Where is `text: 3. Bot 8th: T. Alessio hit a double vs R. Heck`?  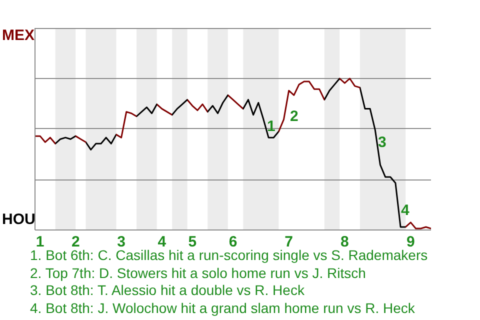
text: 3. Bot 8th: T. Alessio hit a double vs R. Heck is located at coordinates (168, 291).